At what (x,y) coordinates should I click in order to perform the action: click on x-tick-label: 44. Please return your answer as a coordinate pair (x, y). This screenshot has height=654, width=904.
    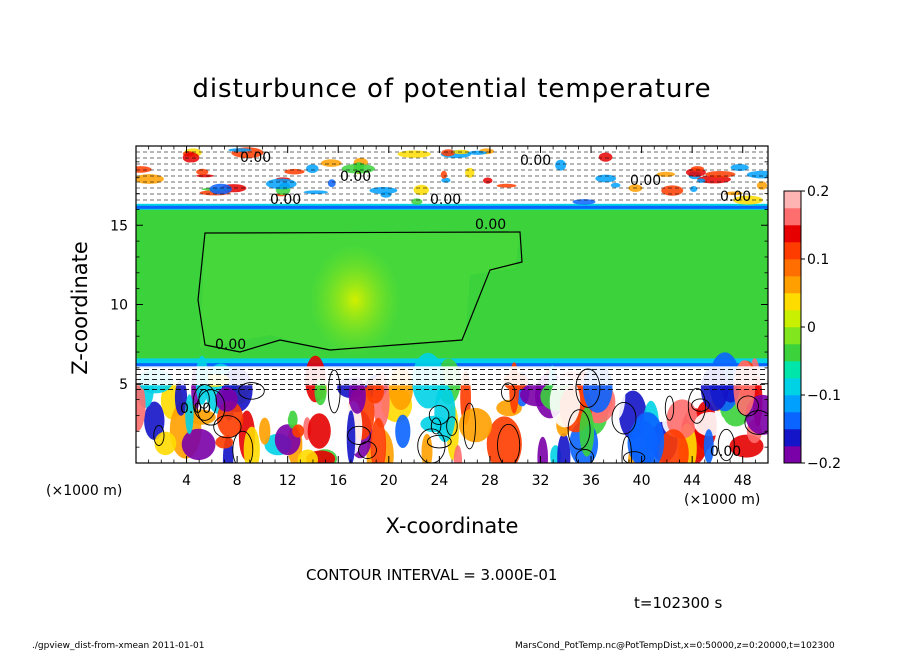
    Looking at the image, I should click on (692, 481).